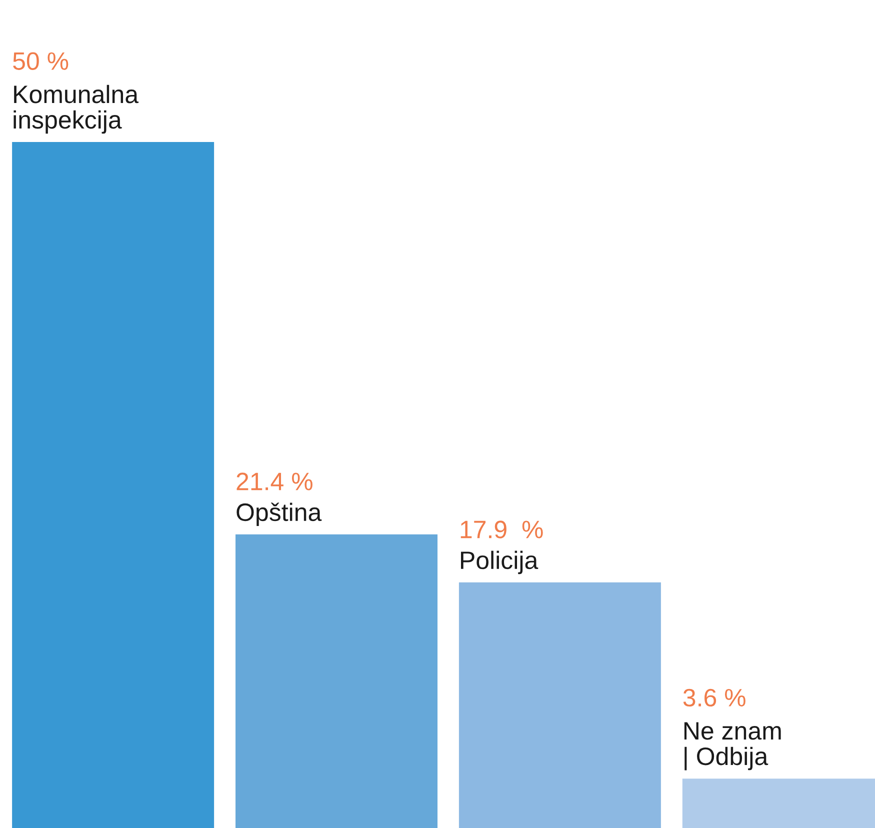  I want to click on bar, so click(337, 681).